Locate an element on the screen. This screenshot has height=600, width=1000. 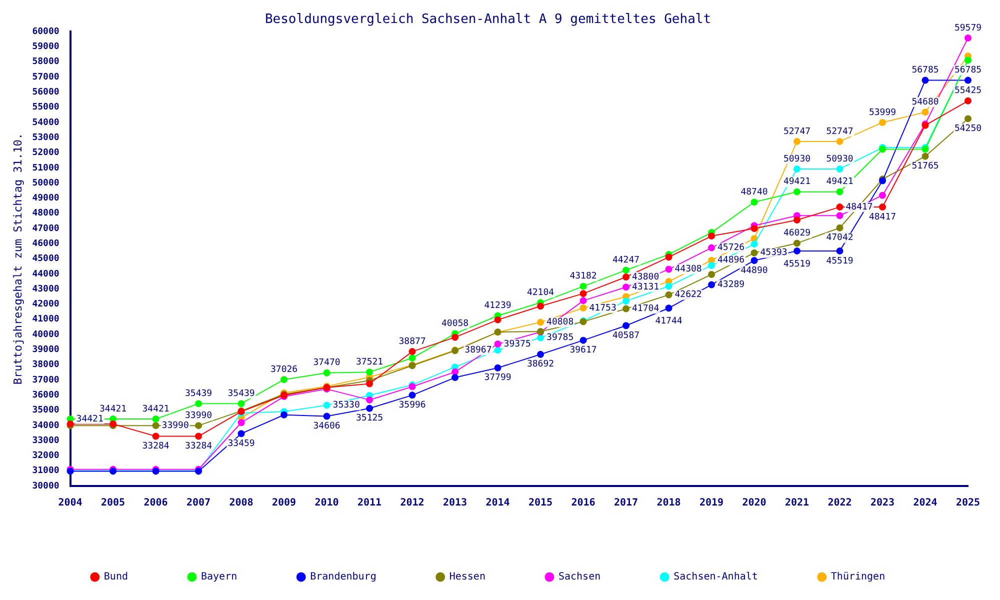
x-tick-label: 2016 is located at coordinates (583, 503).